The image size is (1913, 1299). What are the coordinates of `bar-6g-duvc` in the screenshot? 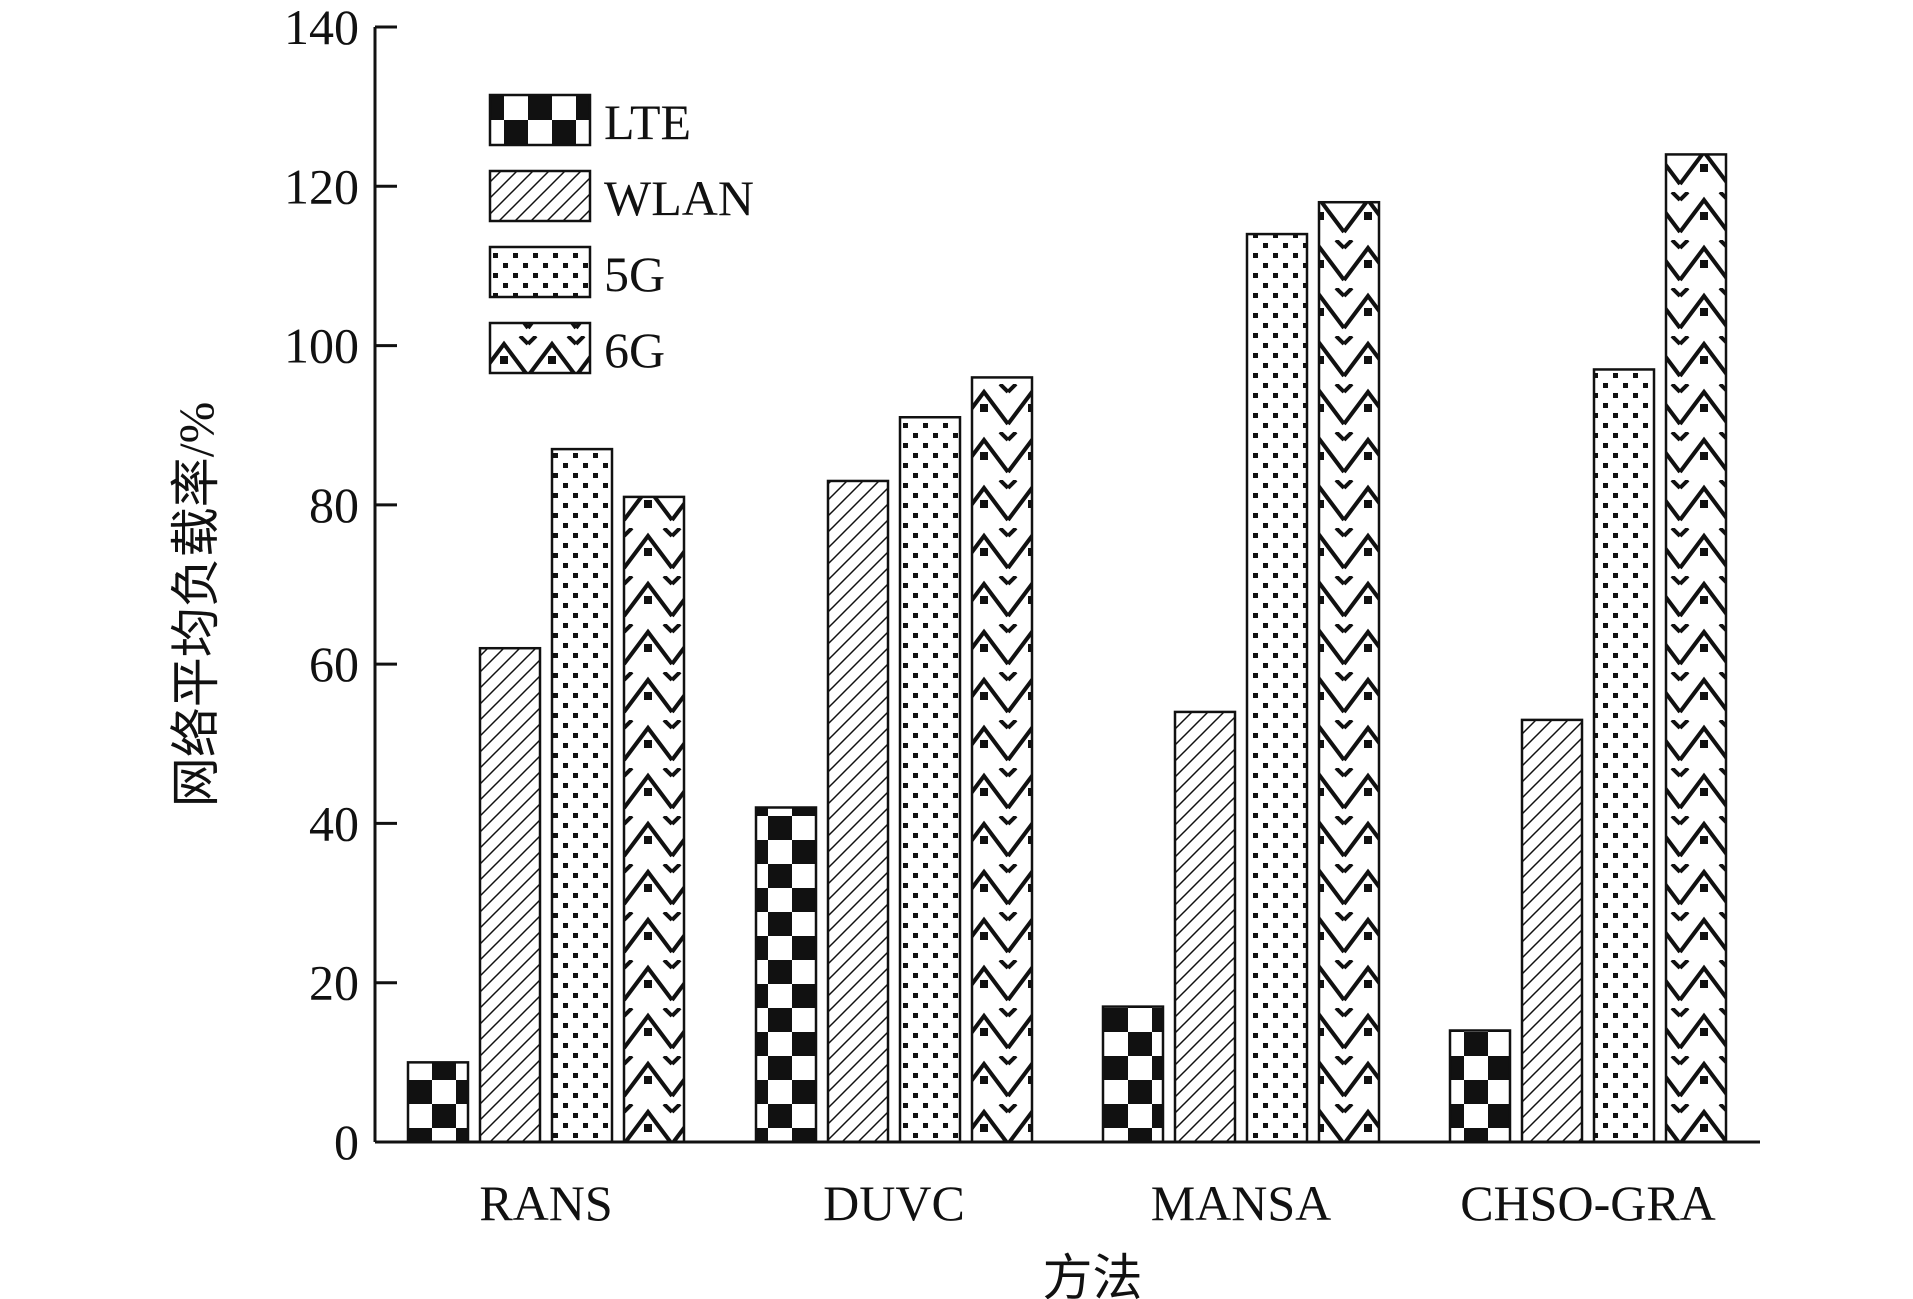 It's located at (1002, 760).